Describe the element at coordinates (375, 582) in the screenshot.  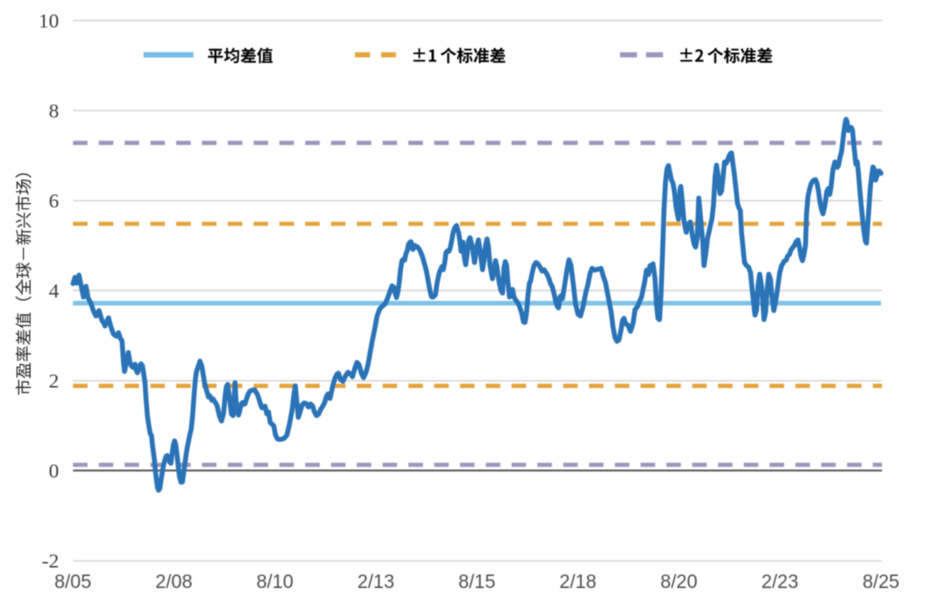
I see `svg-text: 2/13` at that location.